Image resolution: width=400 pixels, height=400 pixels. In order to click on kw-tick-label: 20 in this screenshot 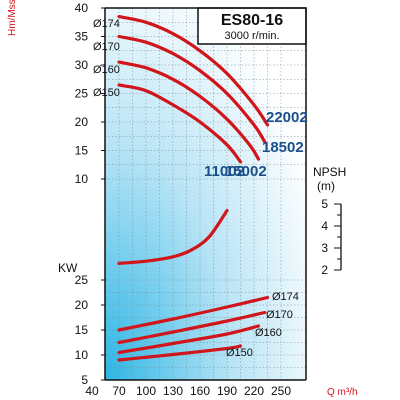, I will do `click(82, 305)`.